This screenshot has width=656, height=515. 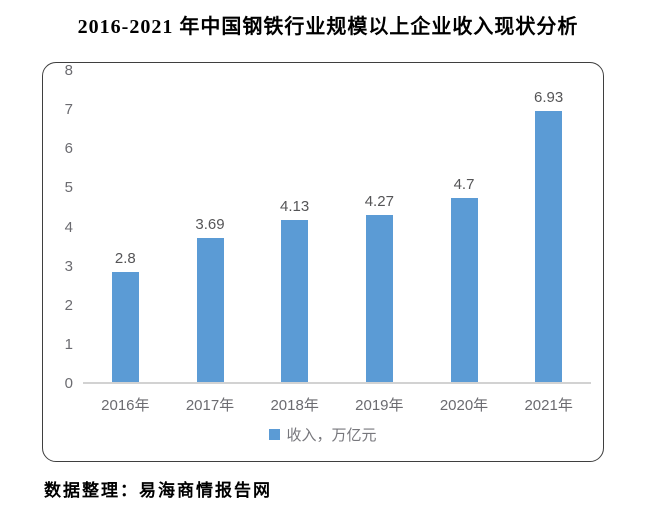 What do you see at coordinates (464, 405) in the screenshot?
I see `x-axis-tick-label: 2020年` at bounding box center [464, 405].